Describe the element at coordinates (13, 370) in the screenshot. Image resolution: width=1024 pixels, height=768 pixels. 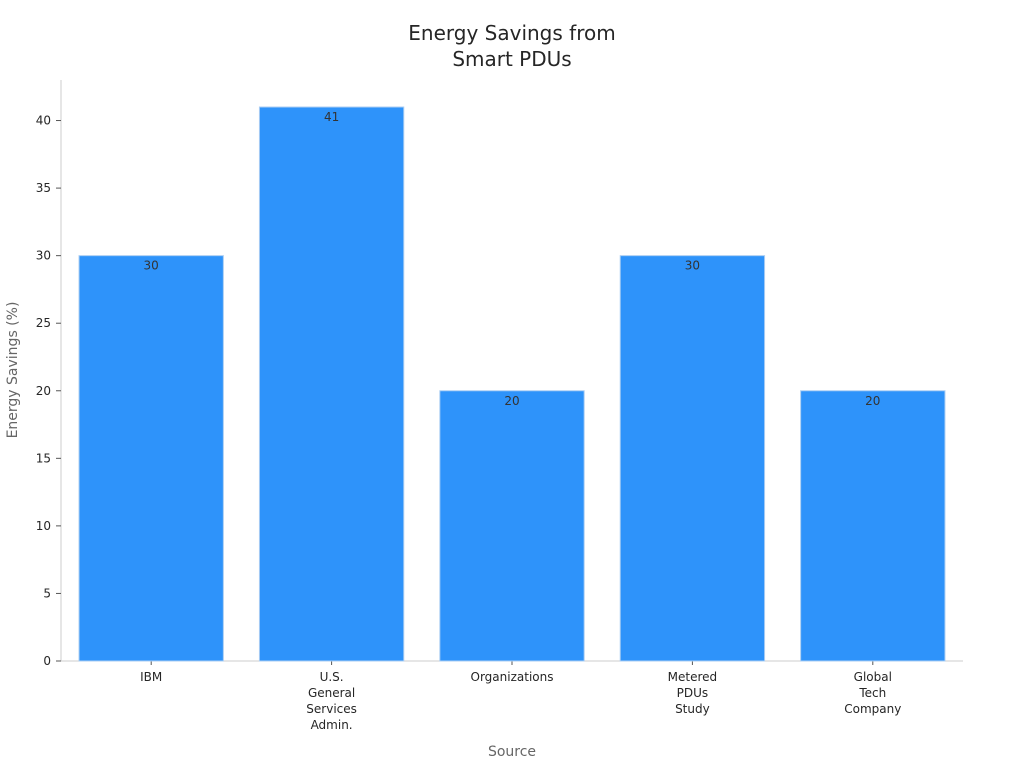
I see `y-axis-title: Energy Savings (%)` at that location.